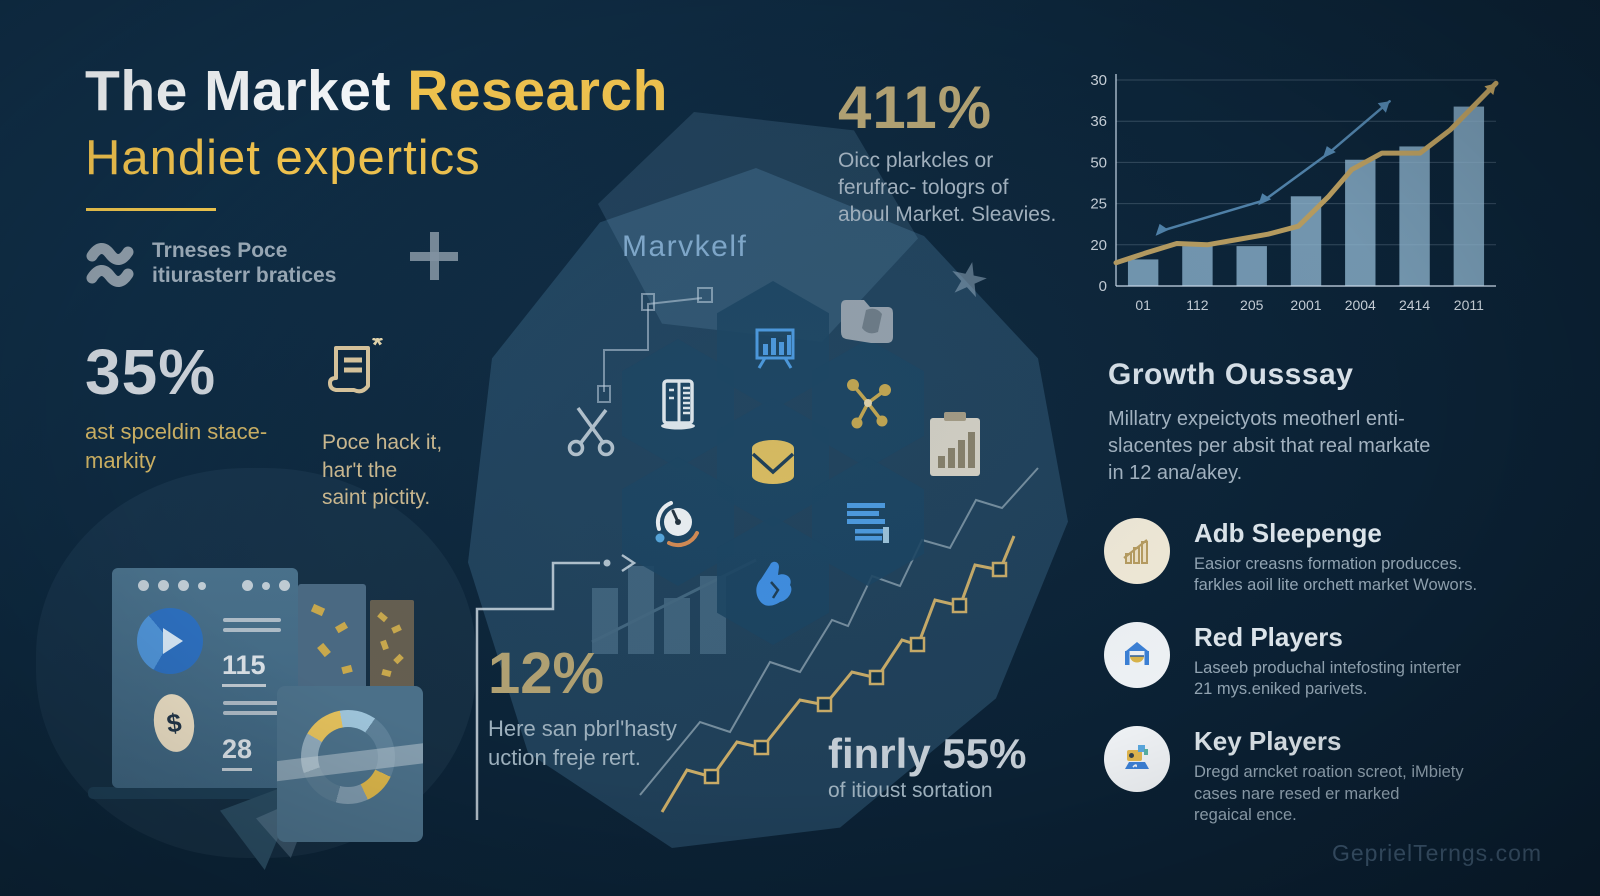 This screenshot has height=896, width=1600. Describe the element at coordinates (1437, 853) in the screenshot. I see `watermark: GeprielTerngs.com` at that location.